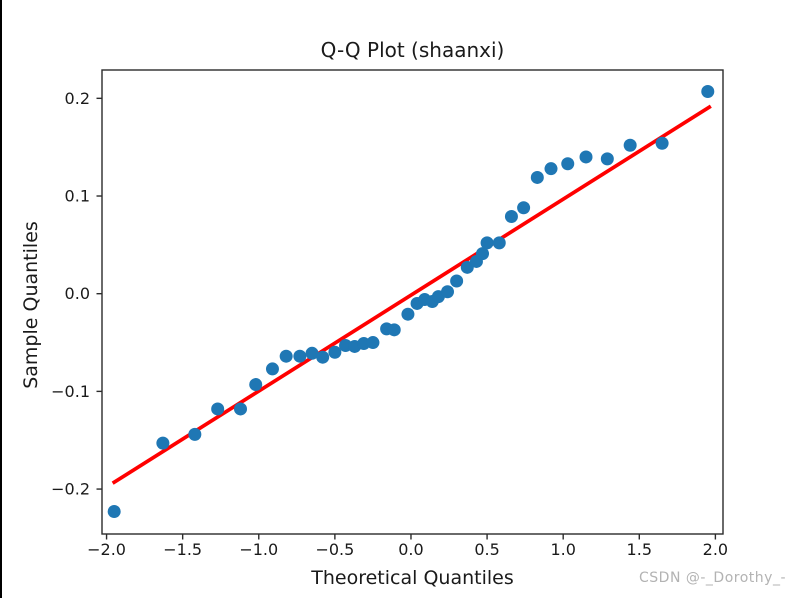  What do you see at coordinates (70, 391) in the screenshot?
I see `y-tick-label: −0.1` at bounding box center [70, 391].